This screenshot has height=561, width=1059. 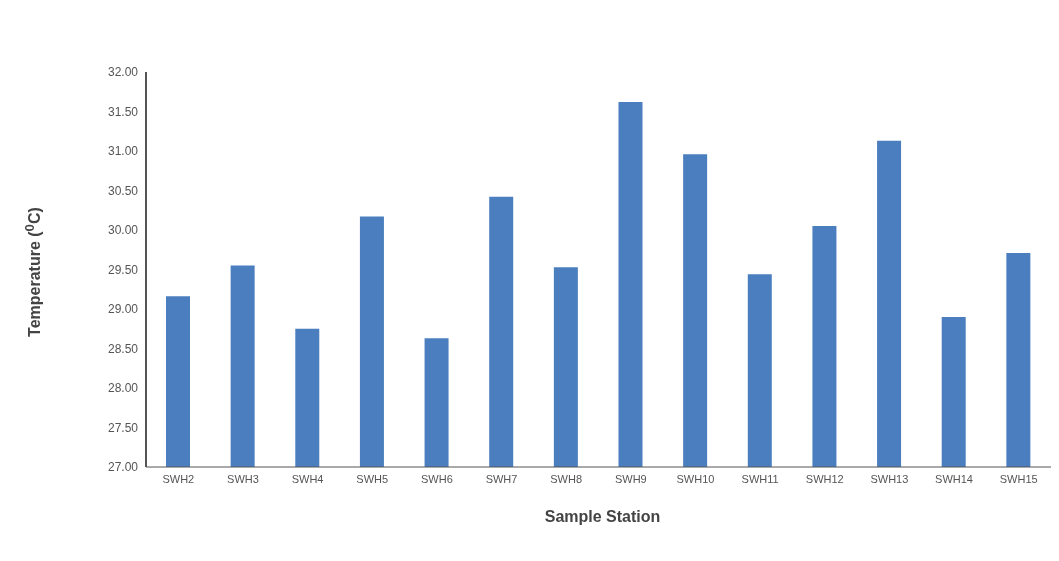 I want to click on y-tick-label: 27.00, so click(x=123, y=467).